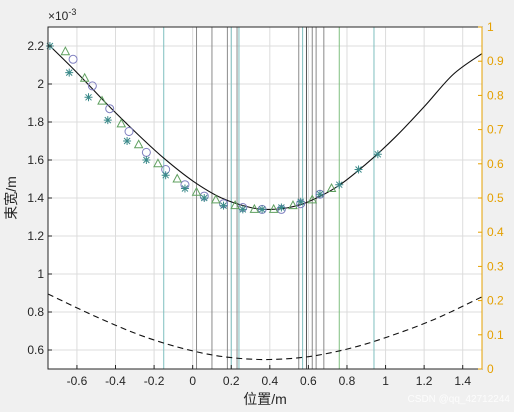 The width and height of the screenshot is (514, 412). What do you see at coordinates (347, 381) in the screenshot?
I see `tick-label-bottom: 0.8` at bounding box center [347, 381].